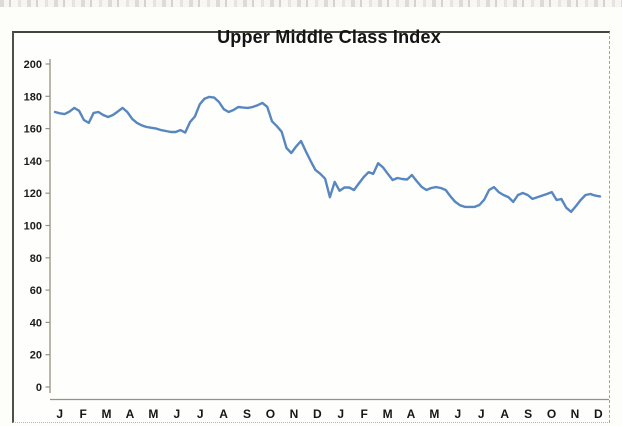 The width and height of the screenshot is (622, 426). What do you see at coordinates (311, 3) in the screenshot?
I see `scan-noise-strip` at bounding box center [311, 3].